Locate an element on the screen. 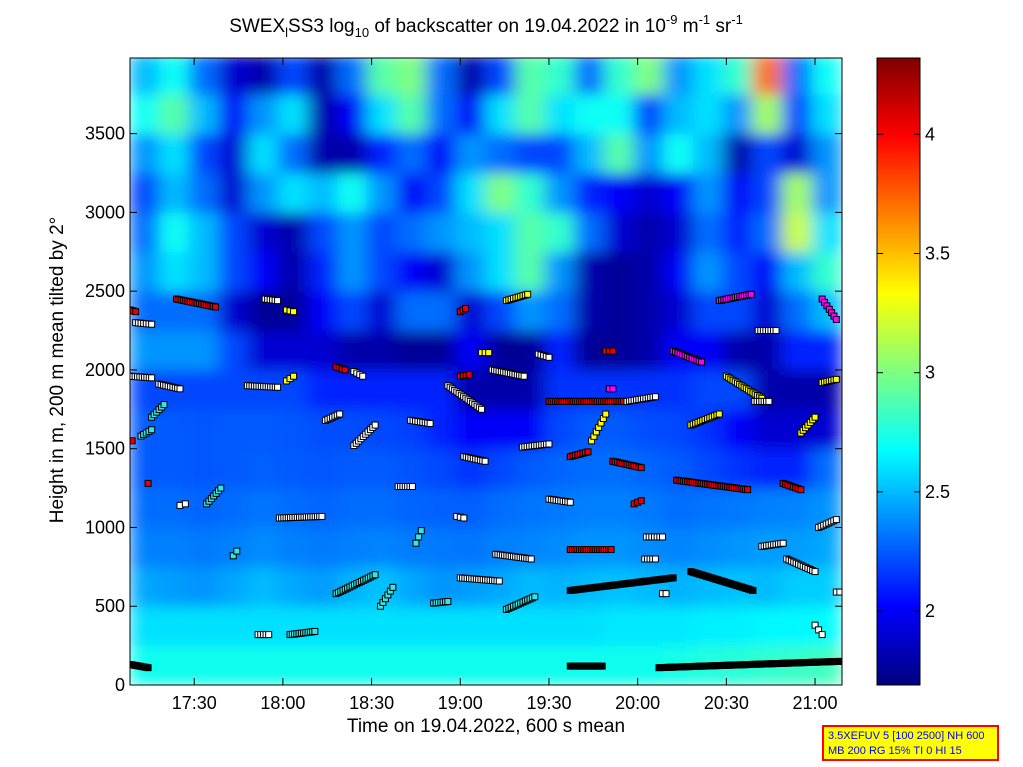  x-tick-label: 20:30 is located at coordinates (726, 703).